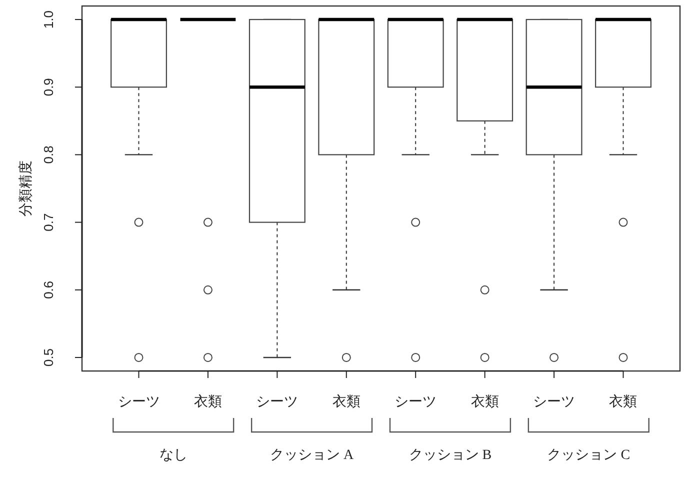 The width and height of the screenshot is (689, 483). What do you see at coordinates (26, 188) in the screenshot?
I see `y-axis-title: 分類精度` at bounding box center [26, 188].